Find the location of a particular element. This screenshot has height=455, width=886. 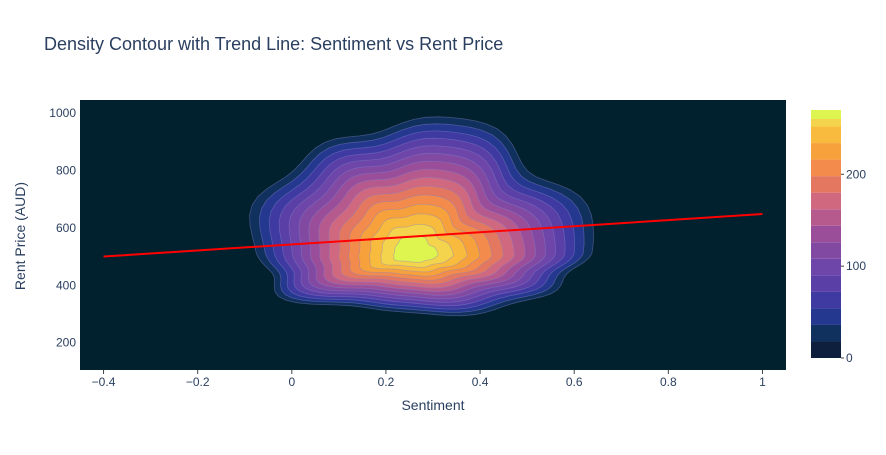

colorbar-tick-label: 0 is located at coordinates (849, 358).